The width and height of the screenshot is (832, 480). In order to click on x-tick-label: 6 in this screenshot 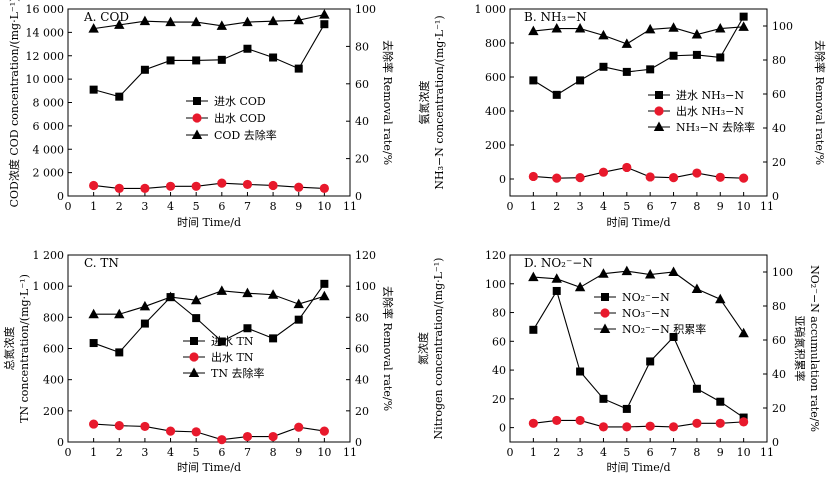, I will do `click(221, 206)`.